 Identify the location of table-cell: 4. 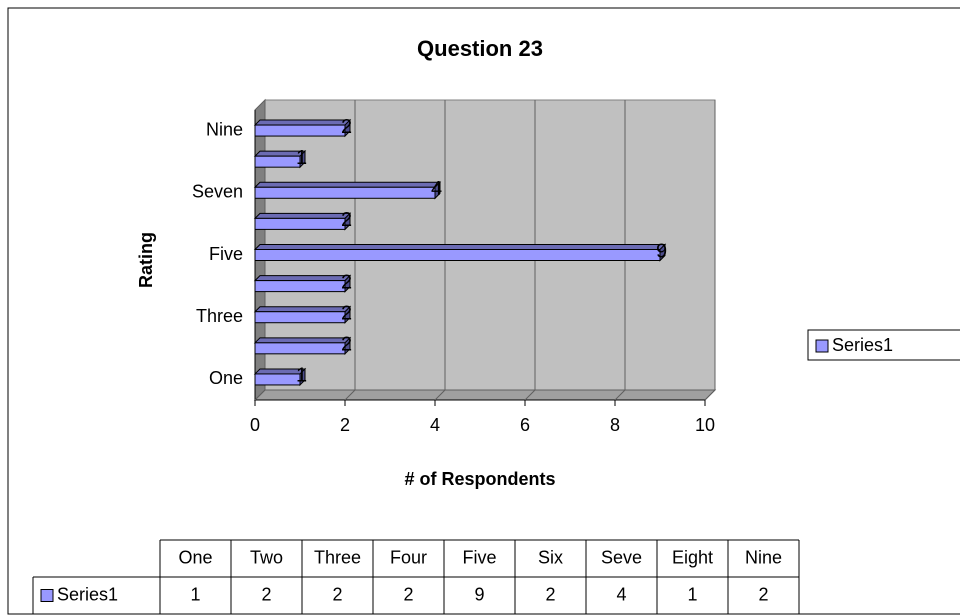
(621, 594).